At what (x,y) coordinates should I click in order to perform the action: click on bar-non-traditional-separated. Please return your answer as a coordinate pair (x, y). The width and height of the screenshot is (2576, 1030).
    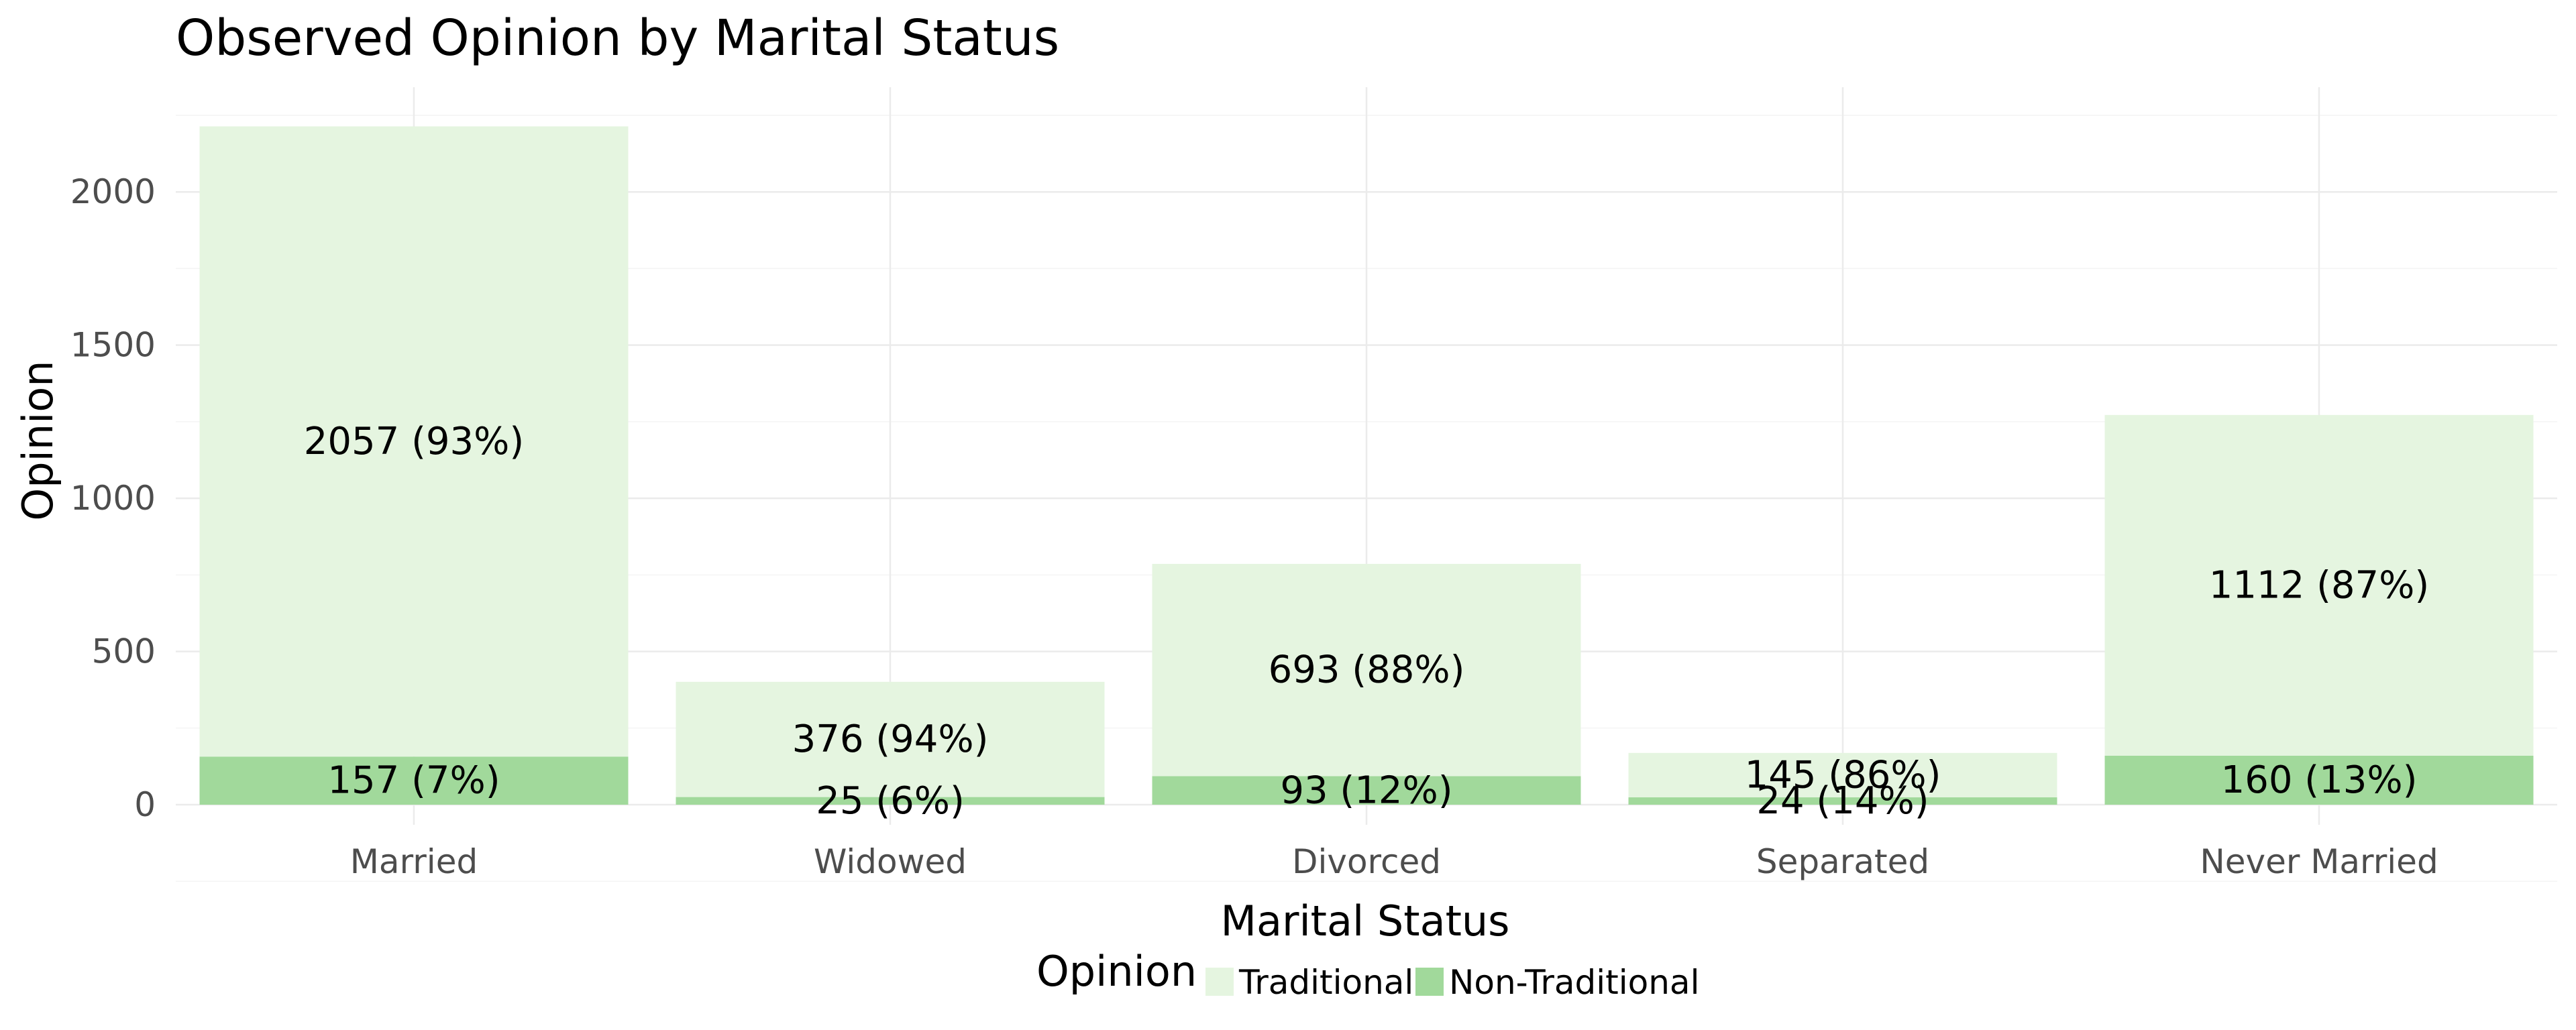
    Looking at the image, I should click on (1842, 801).